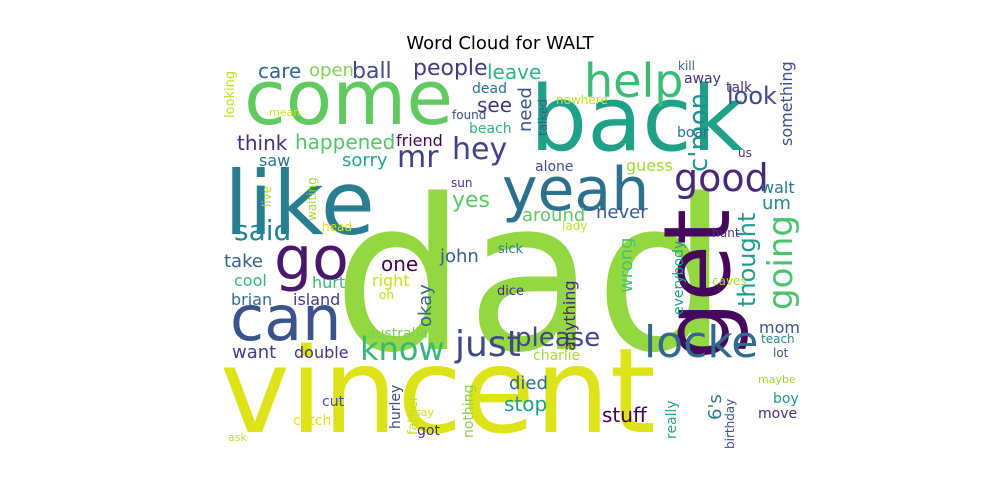 Image resolution: width=1000 pixels, height=500 pixels. What do you see at coordinates (729, 281) in the screenshot?
I see `word-caves-label: caves` at bounding box center [729, 281].